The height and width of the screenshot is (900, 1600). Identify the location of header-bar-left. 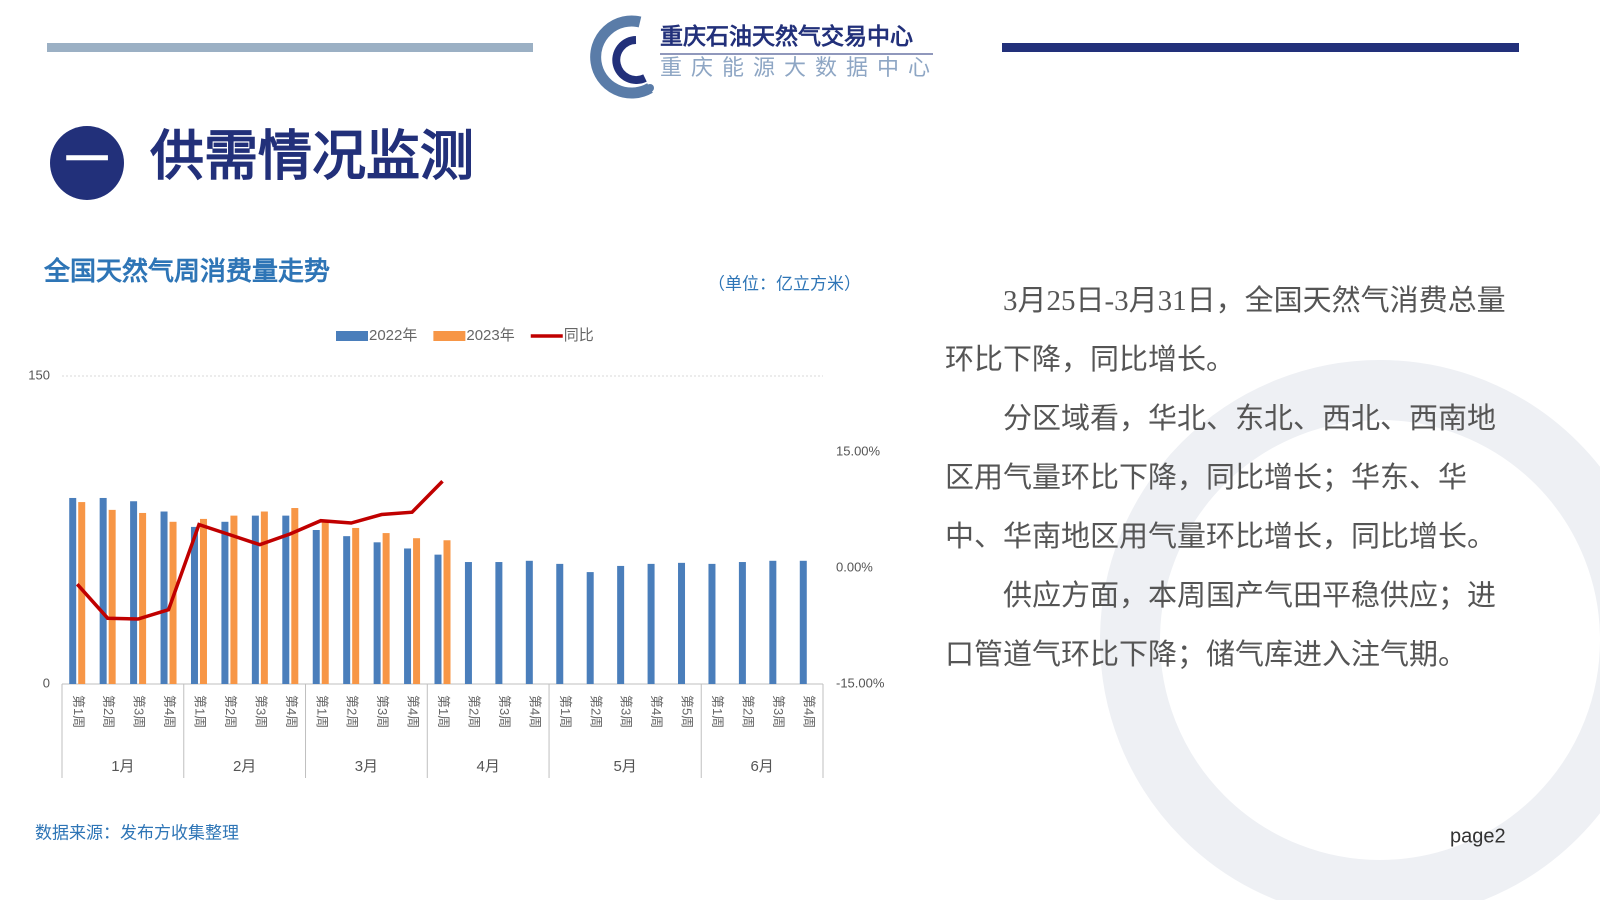
(290, 47).